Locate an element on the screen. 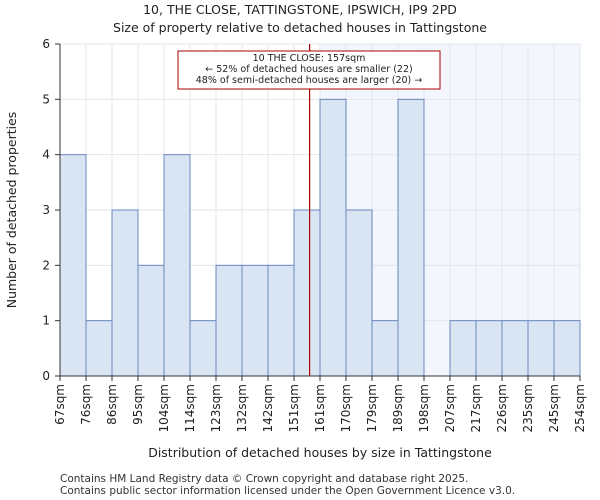 The image size is (600, 500). y-tick-label: 4 is located at coordinates (46, 155).